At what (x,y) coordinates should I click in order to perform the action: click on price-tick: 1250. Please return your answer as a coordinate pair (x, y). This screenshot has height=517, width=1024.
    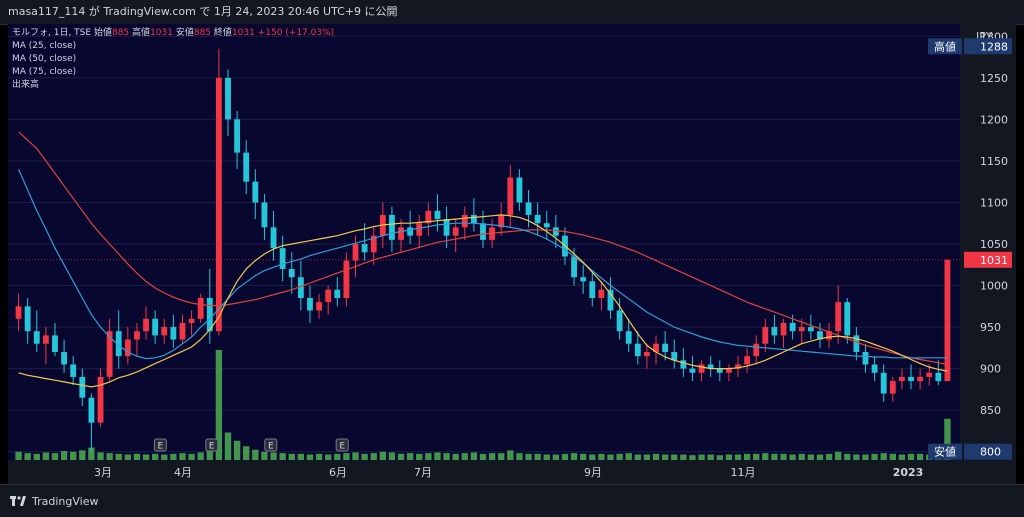
    Looking at the image, I should click on (994, 78).